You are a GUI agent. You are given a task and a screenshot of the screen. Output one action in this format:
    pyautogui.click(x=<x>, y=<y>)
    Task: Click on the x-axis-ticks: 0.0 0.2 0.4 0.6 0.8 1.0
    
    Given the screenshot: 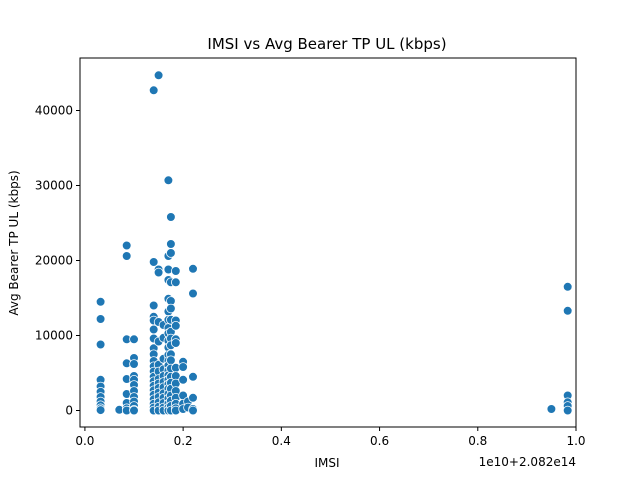 What is the action you would take?
    pyautogui.click(x=330, y=437)
    